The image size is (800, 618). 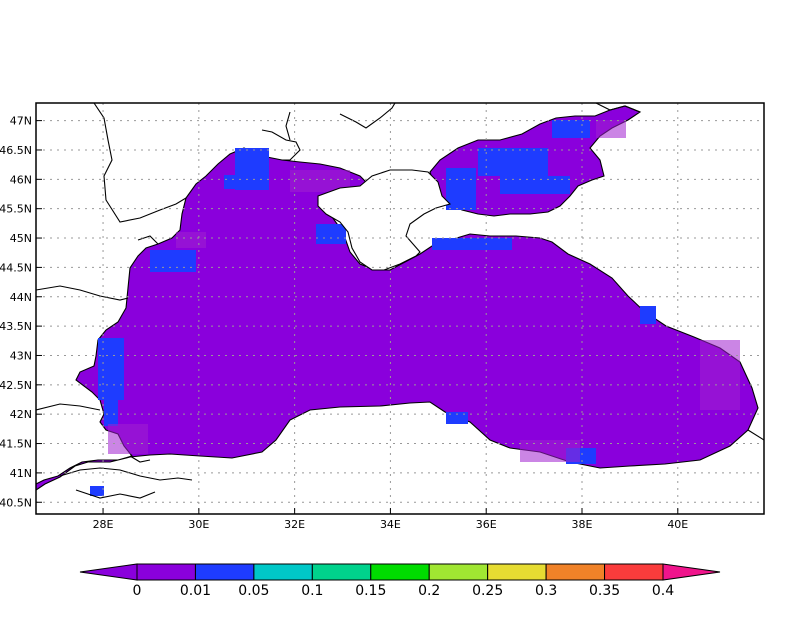 I want to click on colorbar-label: 0.01, so click(x=195, y=591).